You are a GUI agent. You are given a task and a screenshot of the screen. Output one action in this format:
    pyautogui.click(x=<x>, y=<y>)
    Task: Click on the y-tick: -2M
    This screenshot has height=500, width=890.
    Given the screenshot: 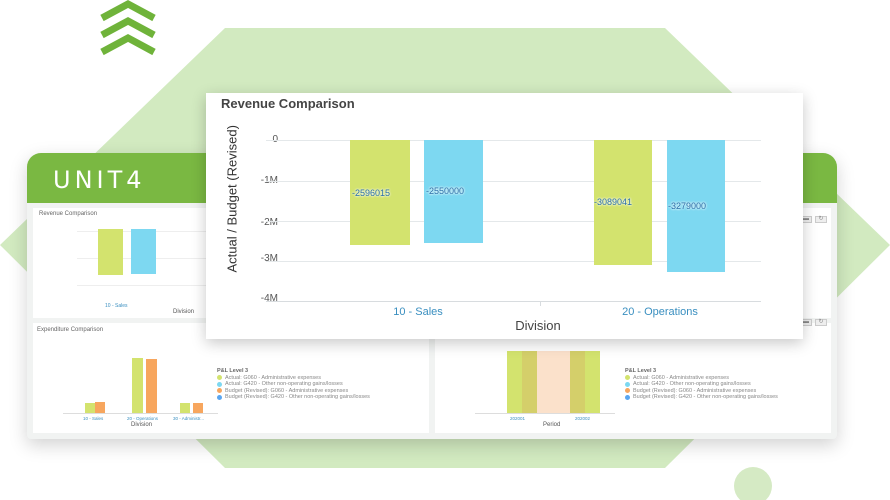 What is the action you would take?
    pyautogui.click(x=269, y=222)
    